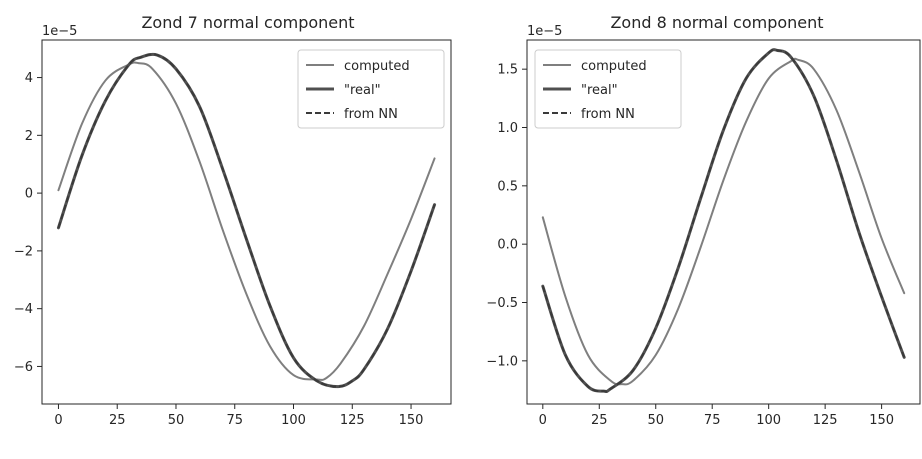 The height and width of the screenshot is (459, 922). I want to click on y-tick-label: 0, so click(29, 194).